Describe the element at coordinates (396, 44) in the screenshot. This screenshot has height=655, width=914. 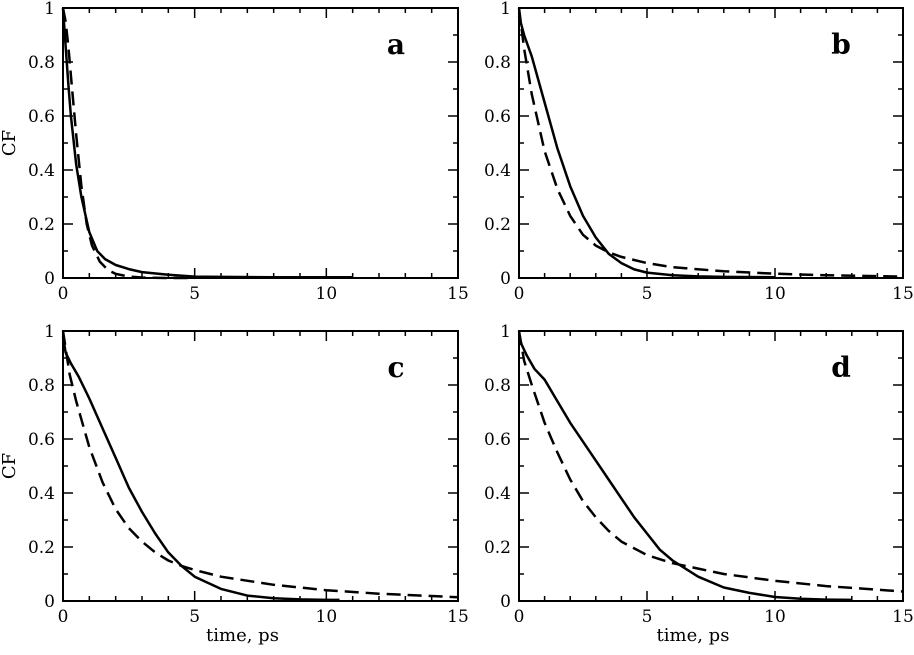
I see `panel-letter: a` at that location.